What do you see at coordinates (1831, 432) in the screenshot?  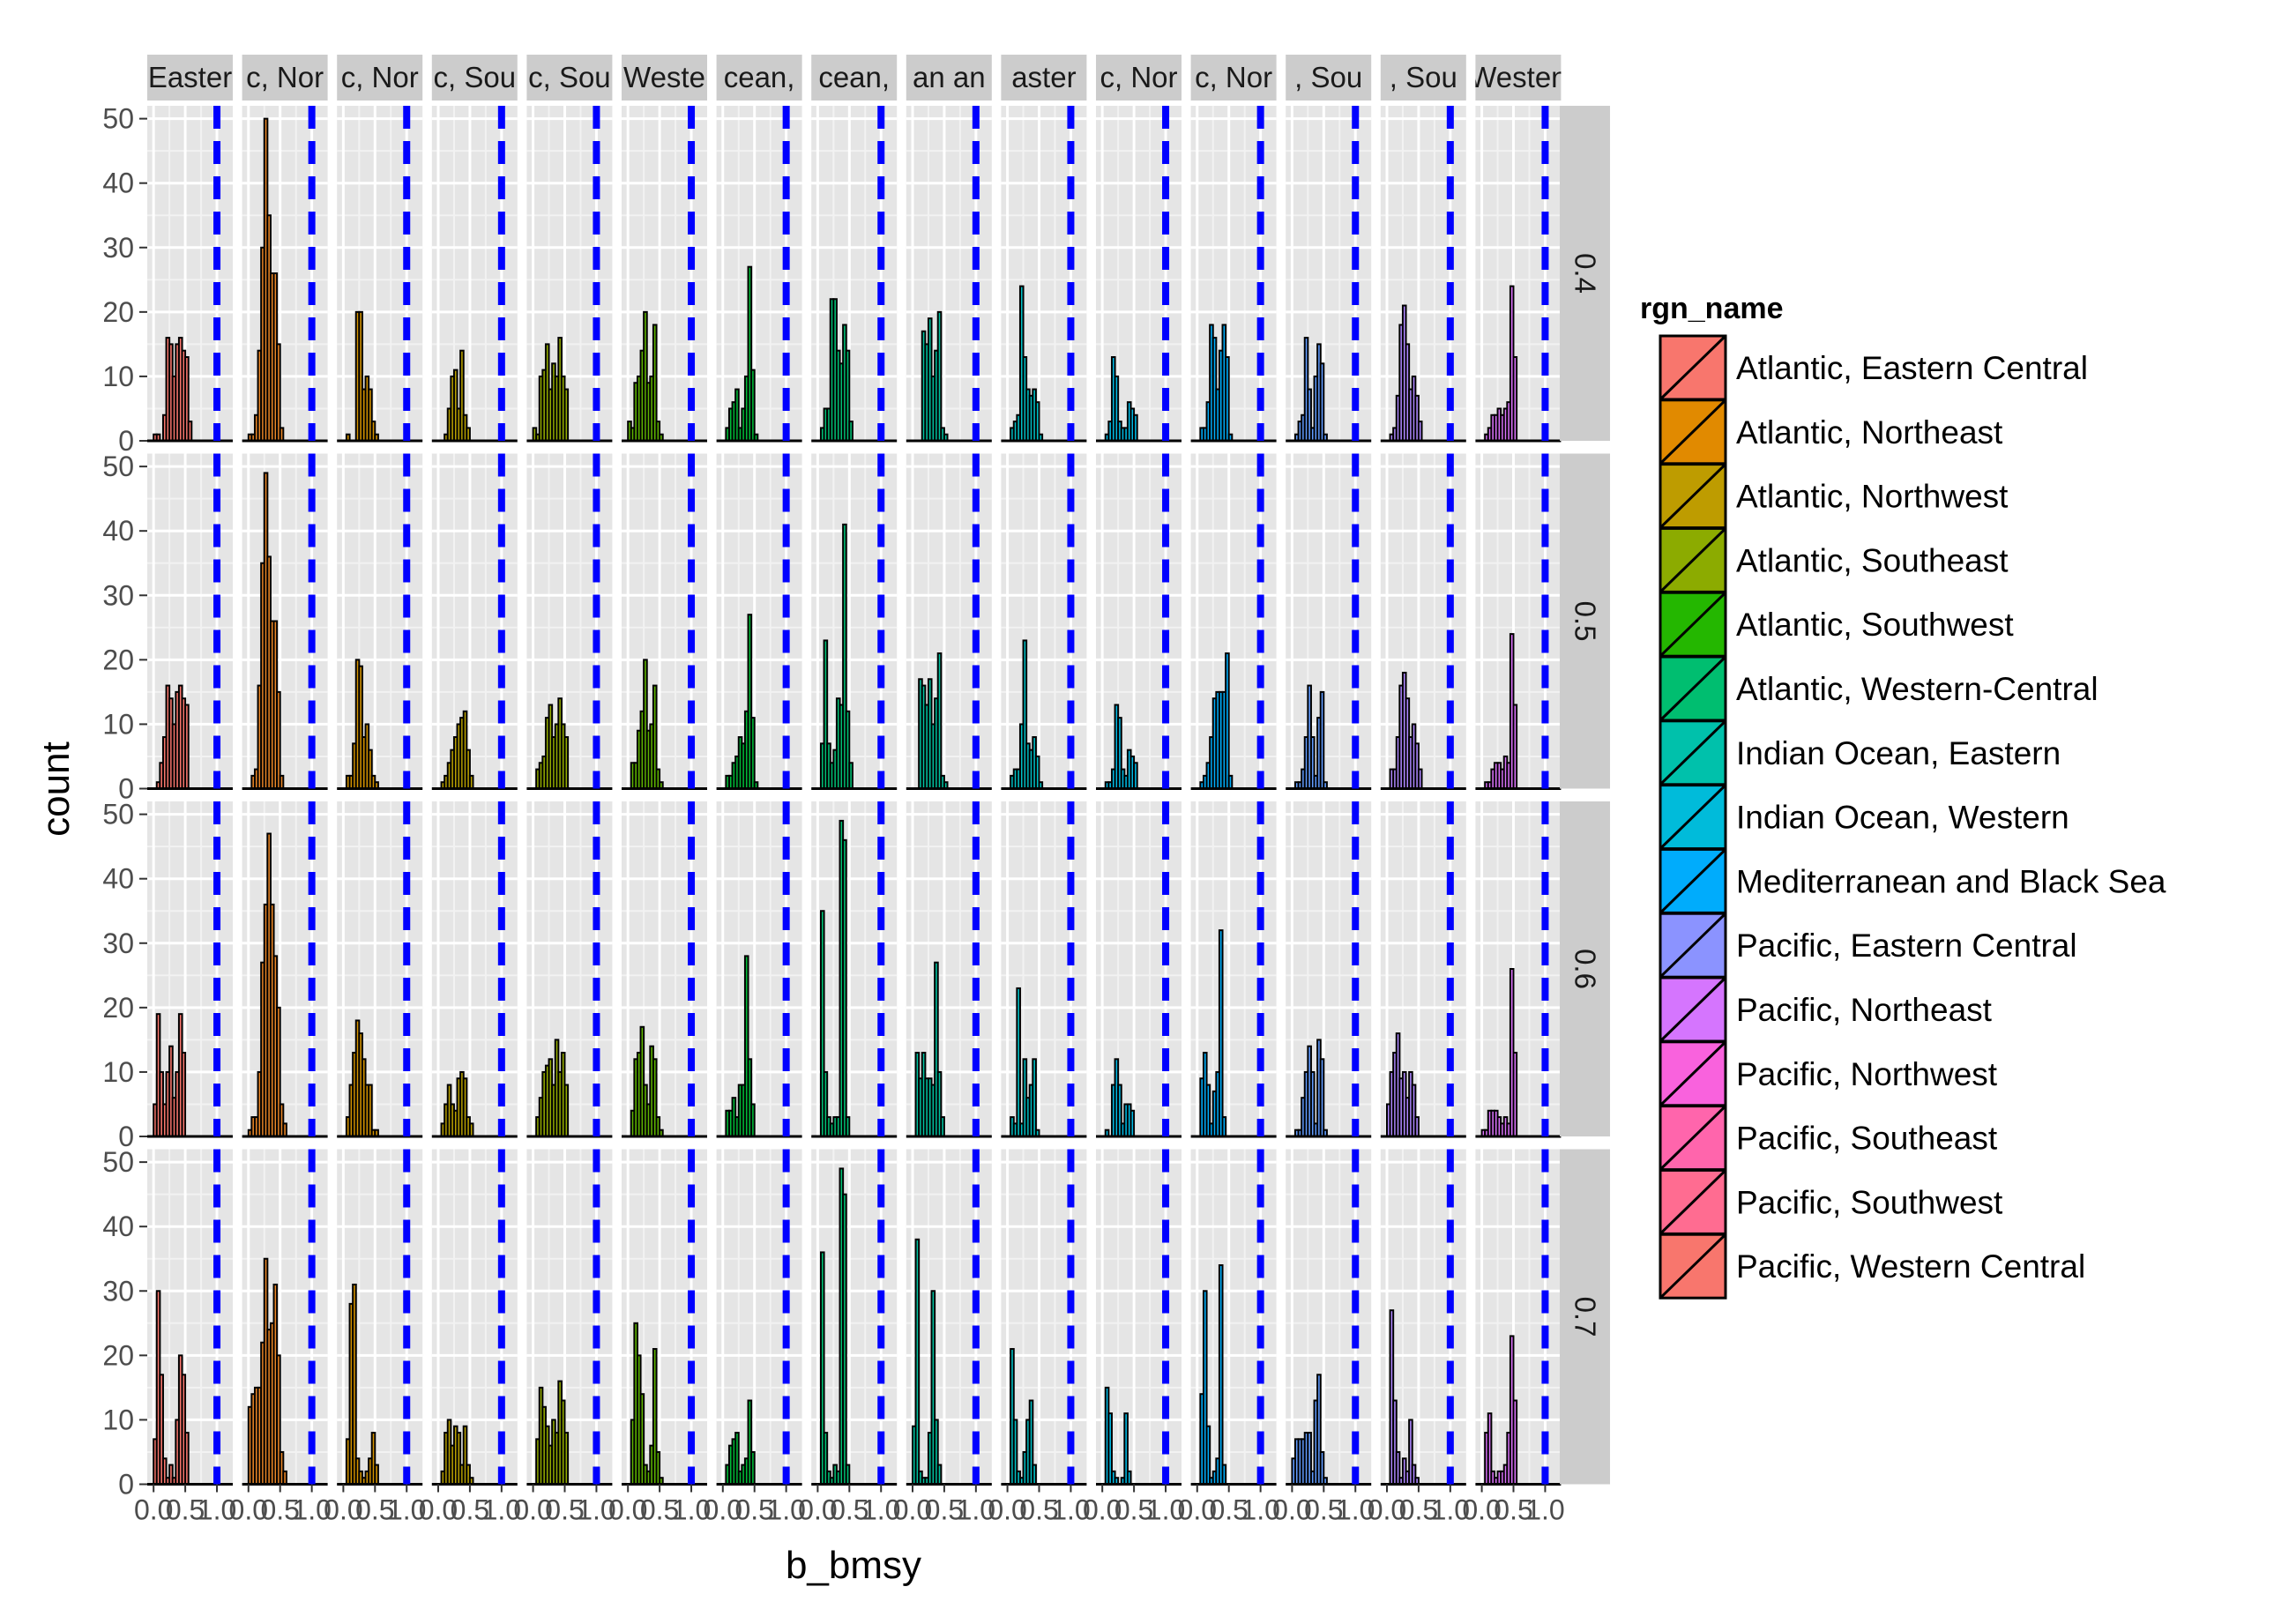 I see `legend-entry: Atlantic, Northeast` at bounding box center [1831, 432].